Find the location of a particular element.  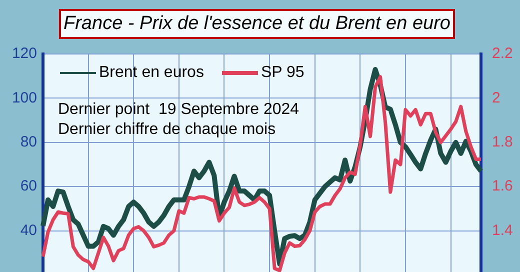

y-tick-label: 40 is located at coordinates (28, 230).